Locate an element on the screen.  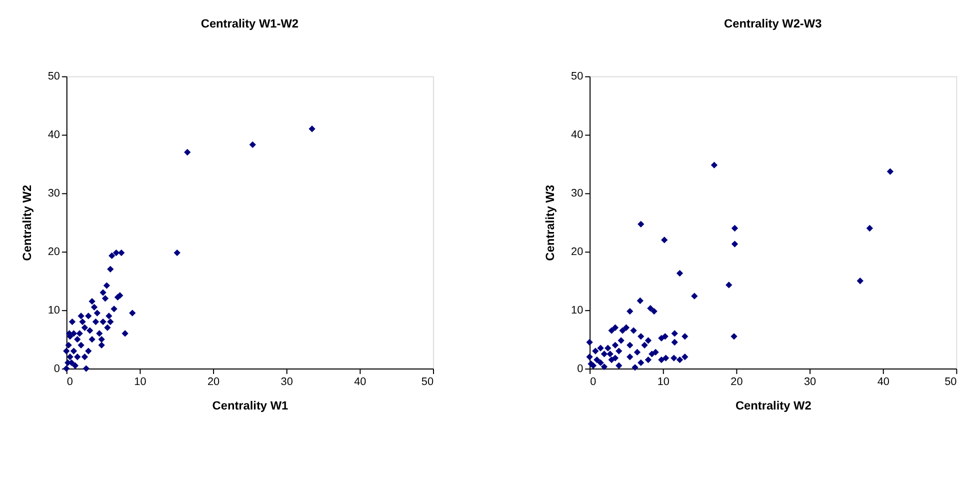
y-axis-title: Centrality W2 is located at coordinates (27, 222).